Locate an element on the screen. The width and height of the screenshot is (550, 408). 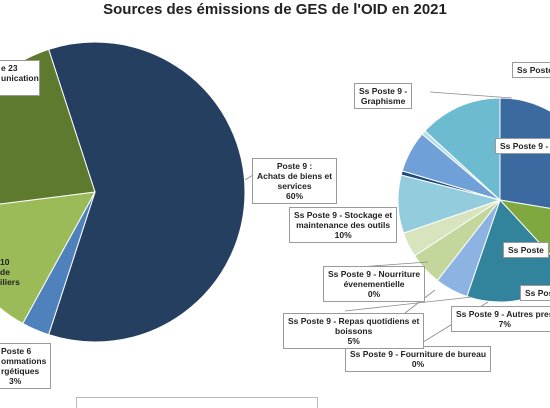
sub-slice-ss-poste-9-stockage-et-maintenance-des-outils is located at coordinates (462, 149).